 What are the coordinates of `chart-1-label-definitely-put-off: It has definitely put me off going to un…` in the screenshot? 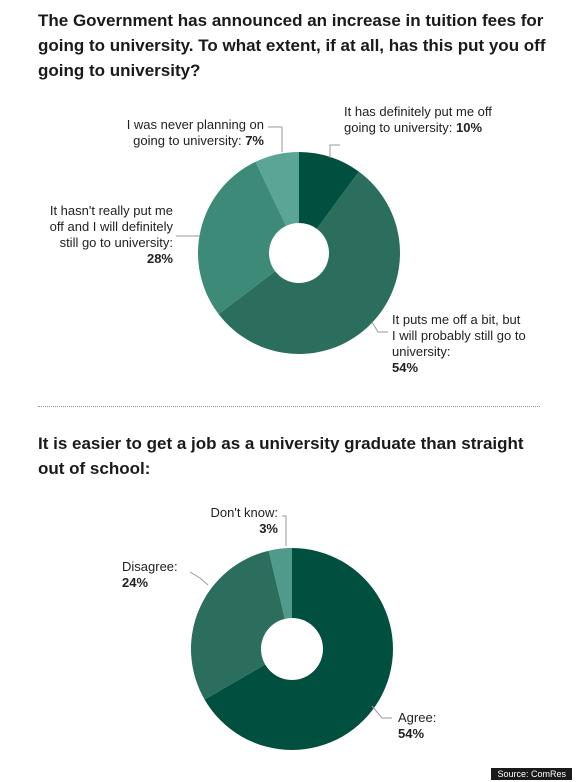 It's located at (418, 119).